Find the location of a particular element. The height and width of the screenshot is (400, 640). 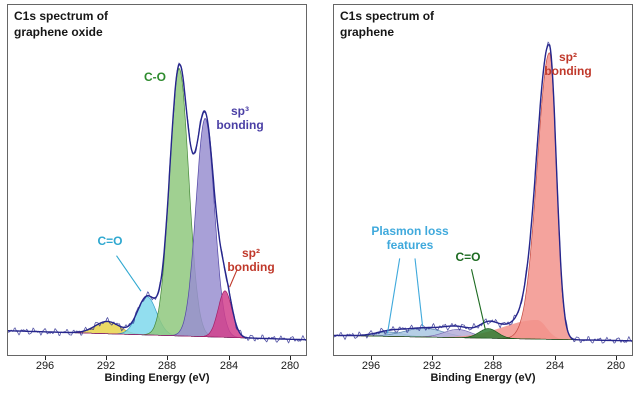

peak-sp2 is located at coordinates (157, 315).